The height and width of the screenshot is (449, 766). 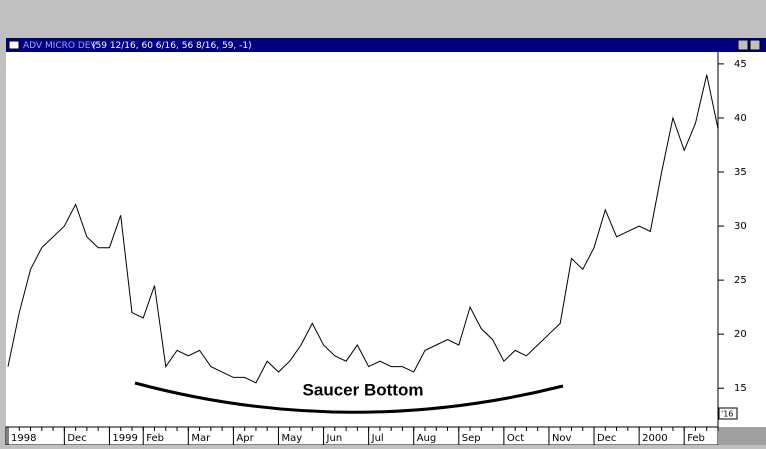 What do you see at coordinates (740, 334) in the screenshot?
I see `y-tick-label: 20` at bounding box center [740, 334].